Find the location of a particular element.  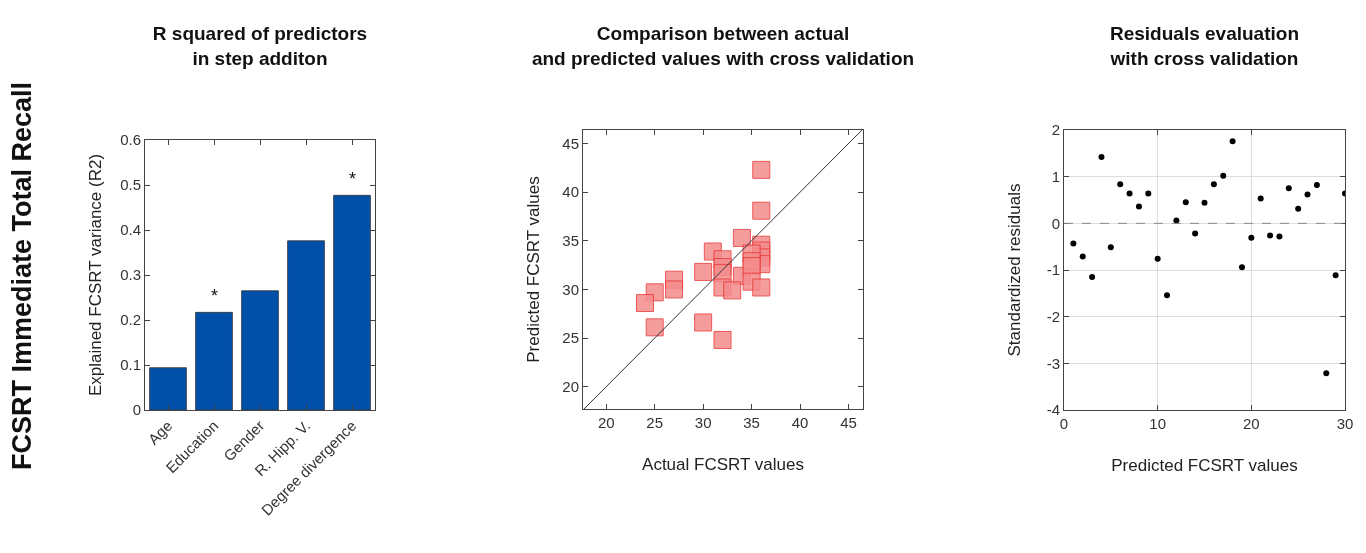

y-tick-label: 0.2 is located at coordinates (130, 320).